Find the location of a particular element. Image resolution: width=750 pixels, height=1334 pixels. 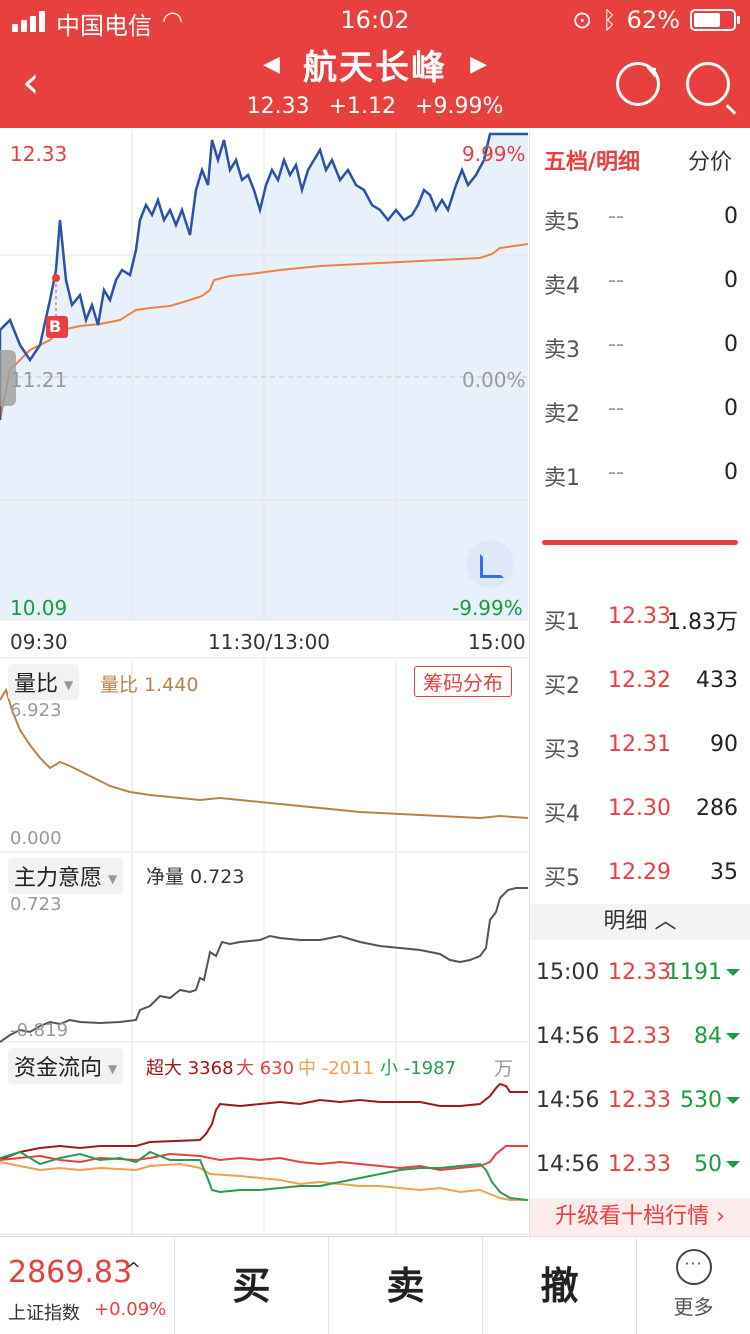

buy-button: 买 is located at coordinates (251, 1285).